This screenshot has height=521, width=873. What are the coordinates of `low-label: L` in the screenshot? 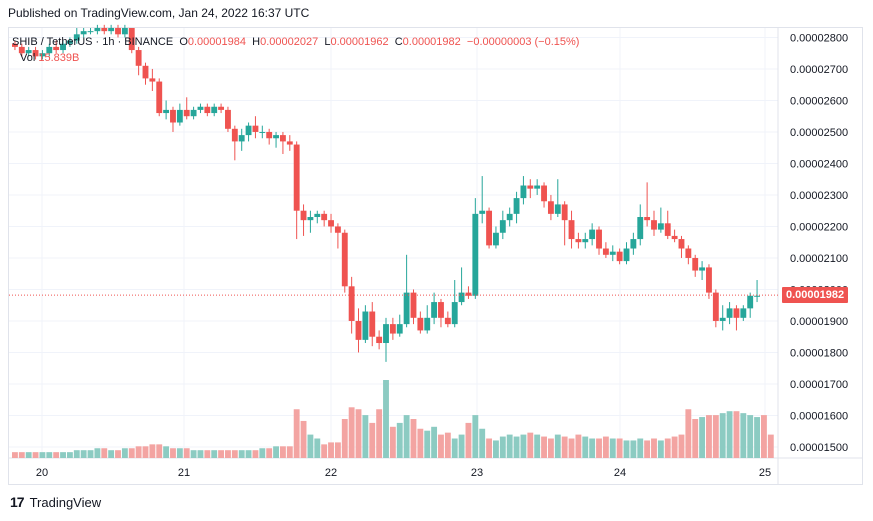 It's located at (327, 42).